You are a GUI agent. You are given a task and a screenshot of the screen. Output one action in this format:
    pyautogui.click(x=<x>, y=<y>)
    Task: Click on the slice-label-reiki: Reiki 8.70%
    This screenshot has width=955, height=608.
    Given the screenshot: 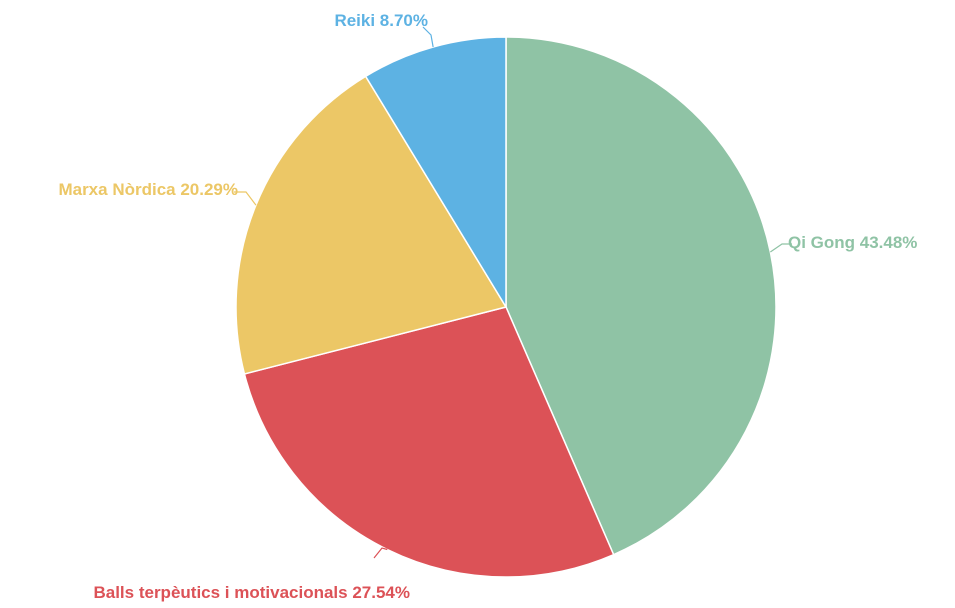 What is the action you would take?
    pyautogui.click(x=381, y=20)
    